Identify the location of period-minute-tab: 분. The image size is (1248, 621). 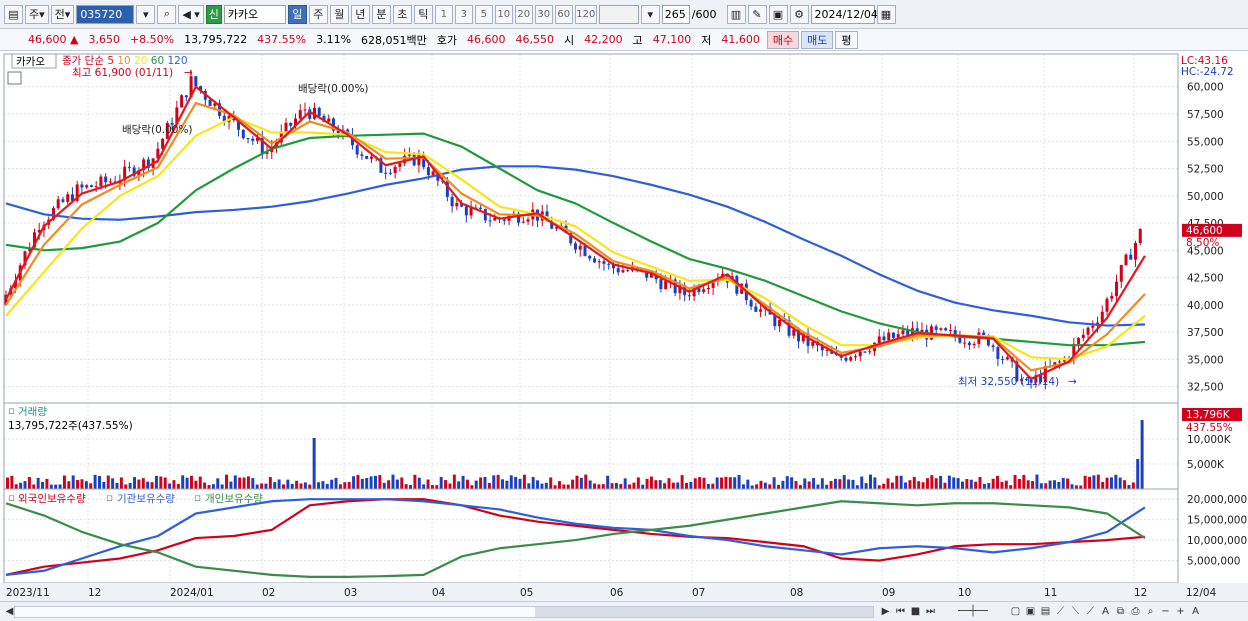
(381, 14).